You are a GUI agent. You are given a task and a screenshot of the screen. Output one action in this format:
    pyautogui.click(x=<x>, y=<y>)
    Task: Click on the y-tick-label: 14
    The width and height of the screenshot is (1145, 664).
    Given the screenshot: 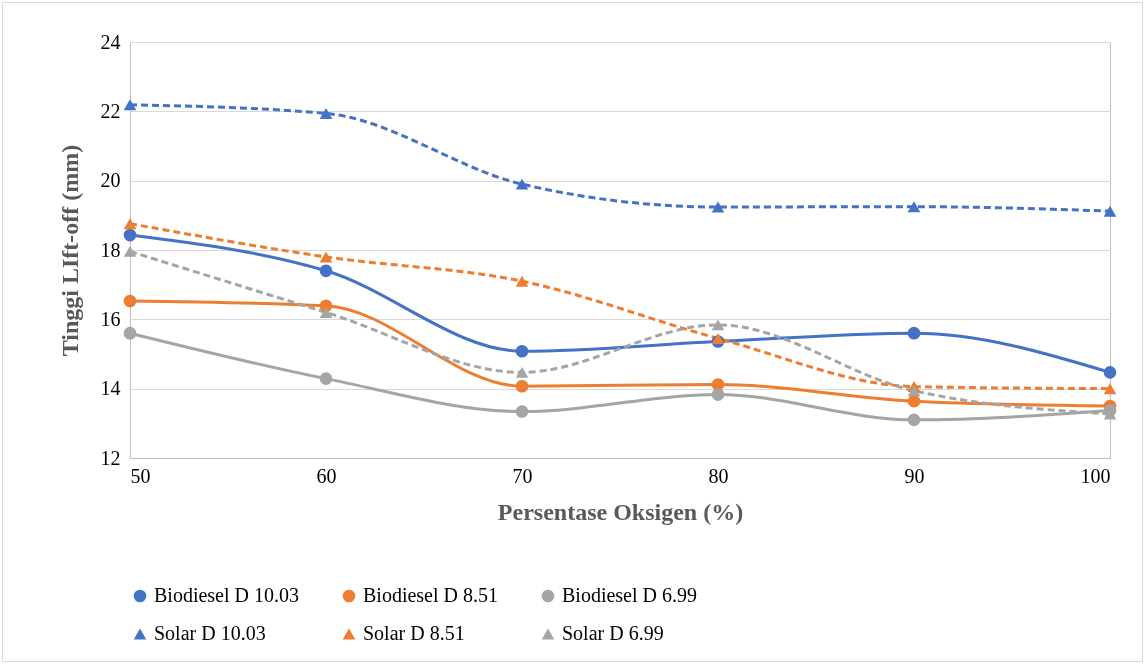 What is the action you would take?
    pyautogui.click(x=110, y=388)
    